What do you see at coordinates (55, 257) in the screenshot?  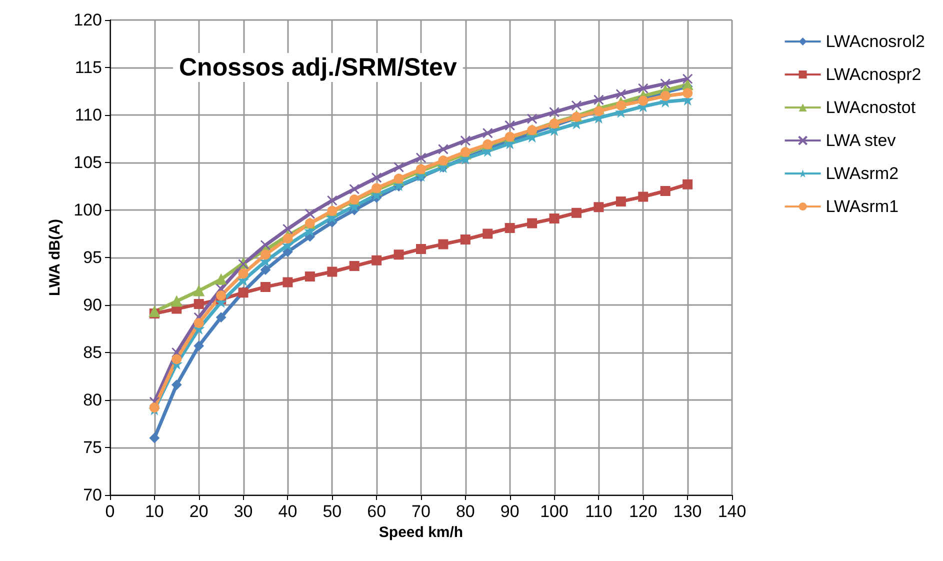 I see `y-axis-title: LWA dB(A)` at bounding box center [55, 257].